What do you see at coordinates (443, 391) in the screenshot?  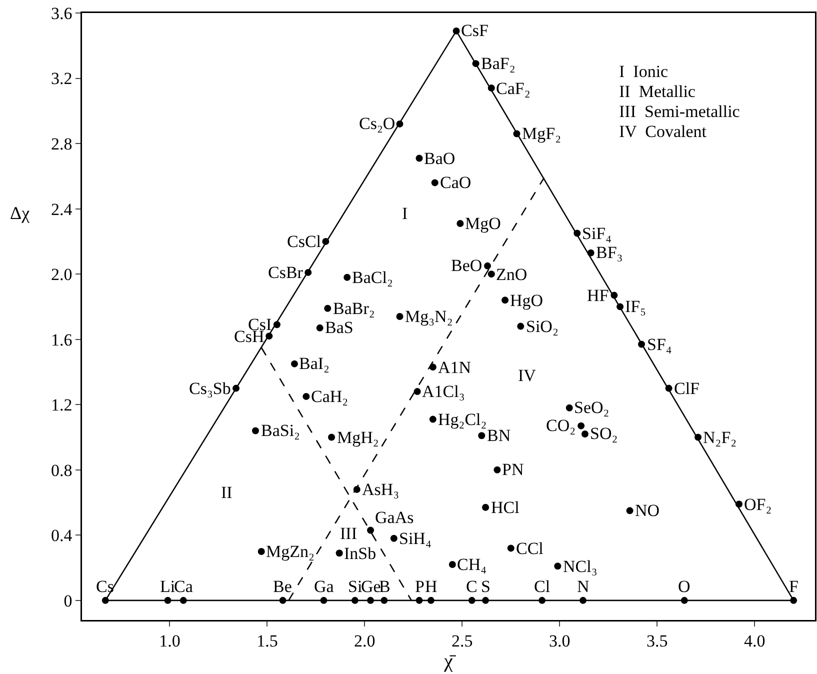 I see `annotation: A1Cl₃` at bounding box center [443, 391].